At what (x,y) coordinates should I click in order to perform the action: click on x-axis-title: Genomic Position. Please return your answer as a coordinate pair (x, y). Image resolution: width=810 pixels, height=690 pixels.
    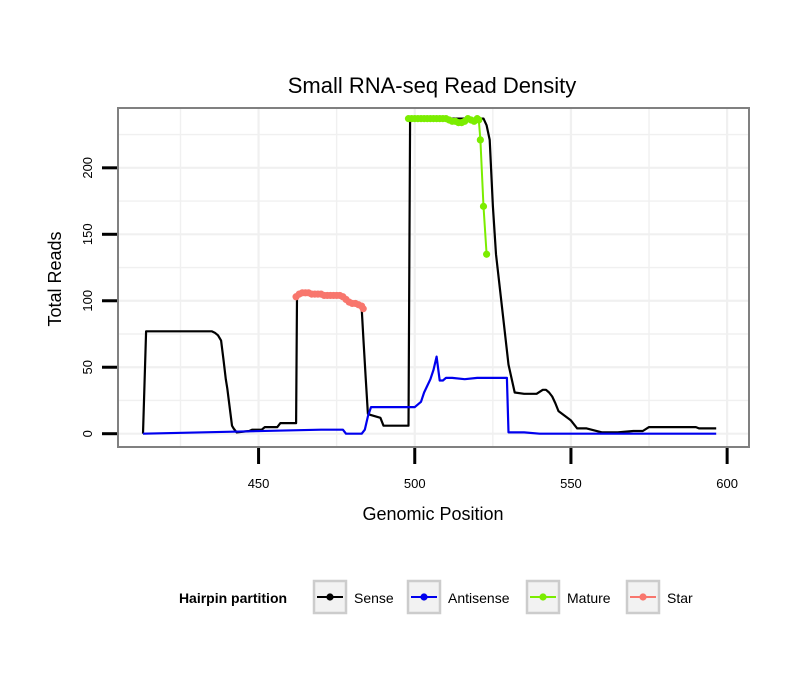
    Looking at the image, I should click on (432, 514).